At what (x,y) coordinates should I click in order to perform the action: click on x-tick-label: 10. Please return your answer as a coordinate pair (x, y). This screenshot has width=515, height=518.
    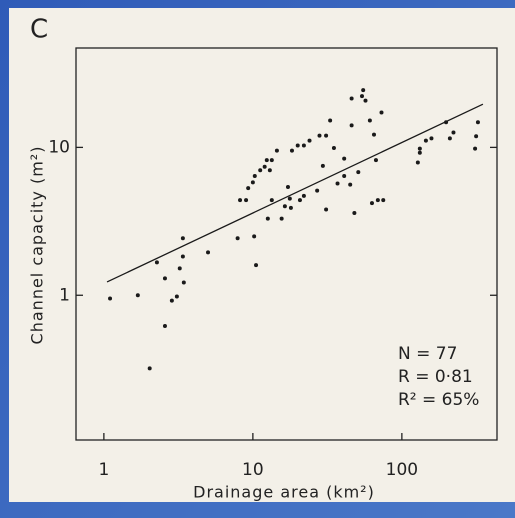
    Looking at the image, I should click on (253, 470).